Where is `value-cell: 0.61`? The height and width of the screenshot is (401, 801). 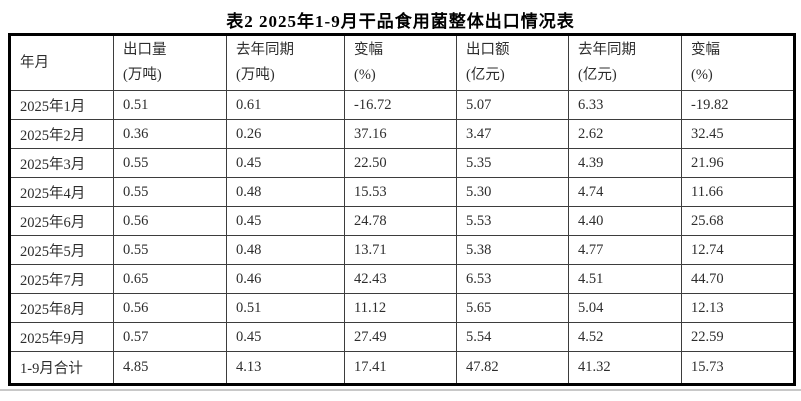 value-cell: 0.61 is located at coordinates (285, 105).